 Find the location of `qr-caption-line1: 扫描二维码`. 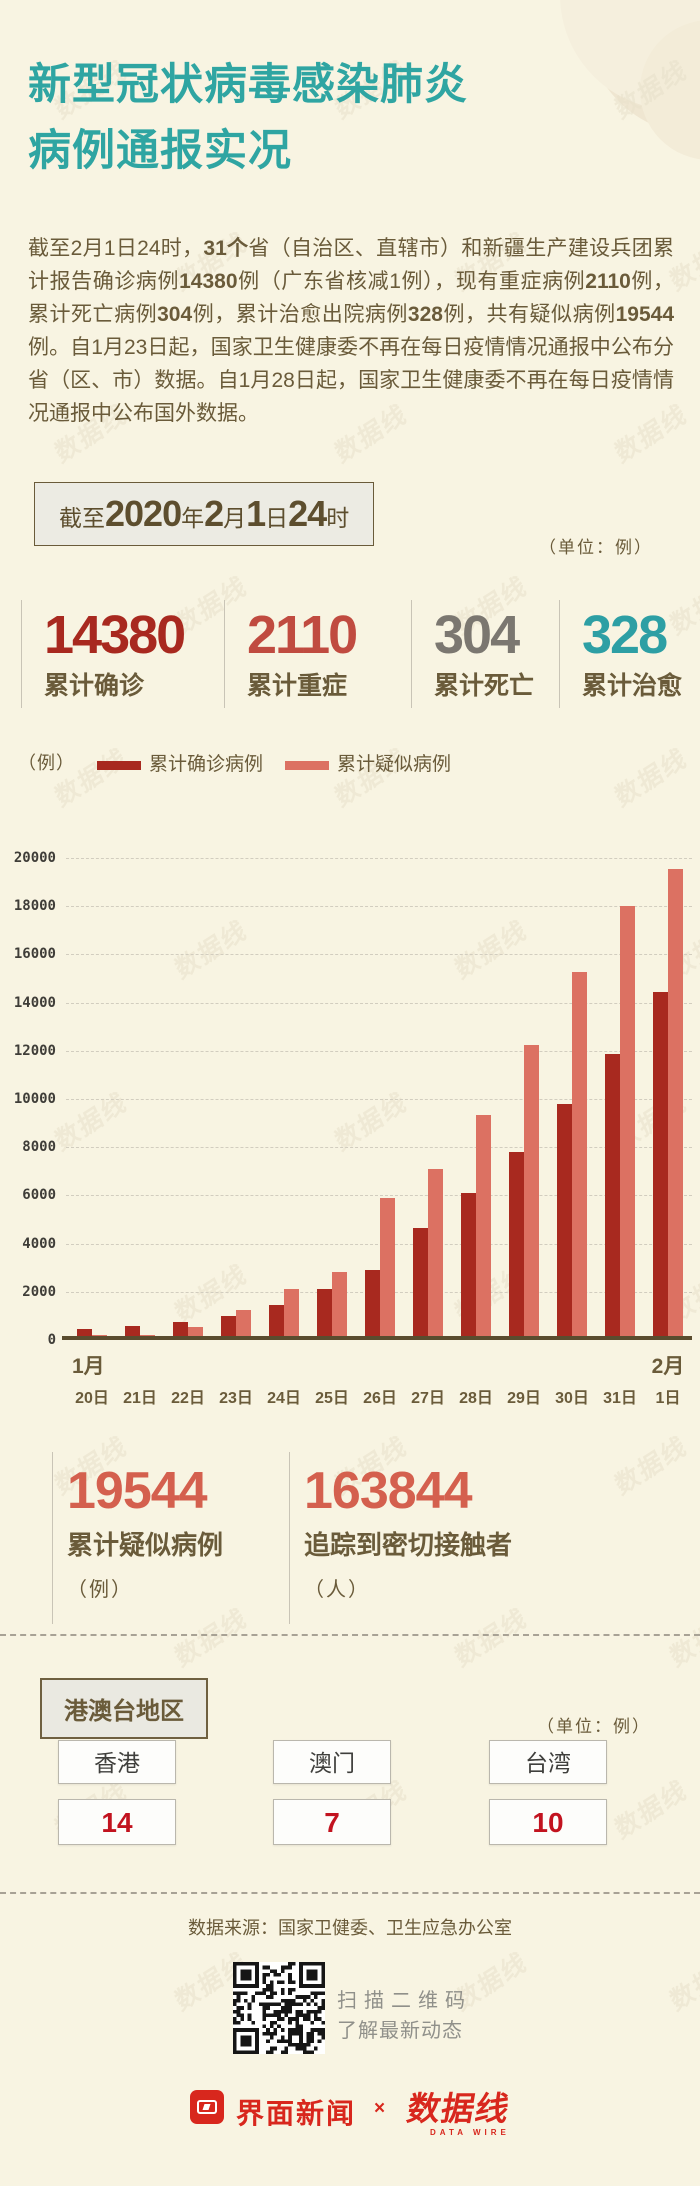

qr-caption-line1: 扫描二维码 is located at coordinates (404, 2001).